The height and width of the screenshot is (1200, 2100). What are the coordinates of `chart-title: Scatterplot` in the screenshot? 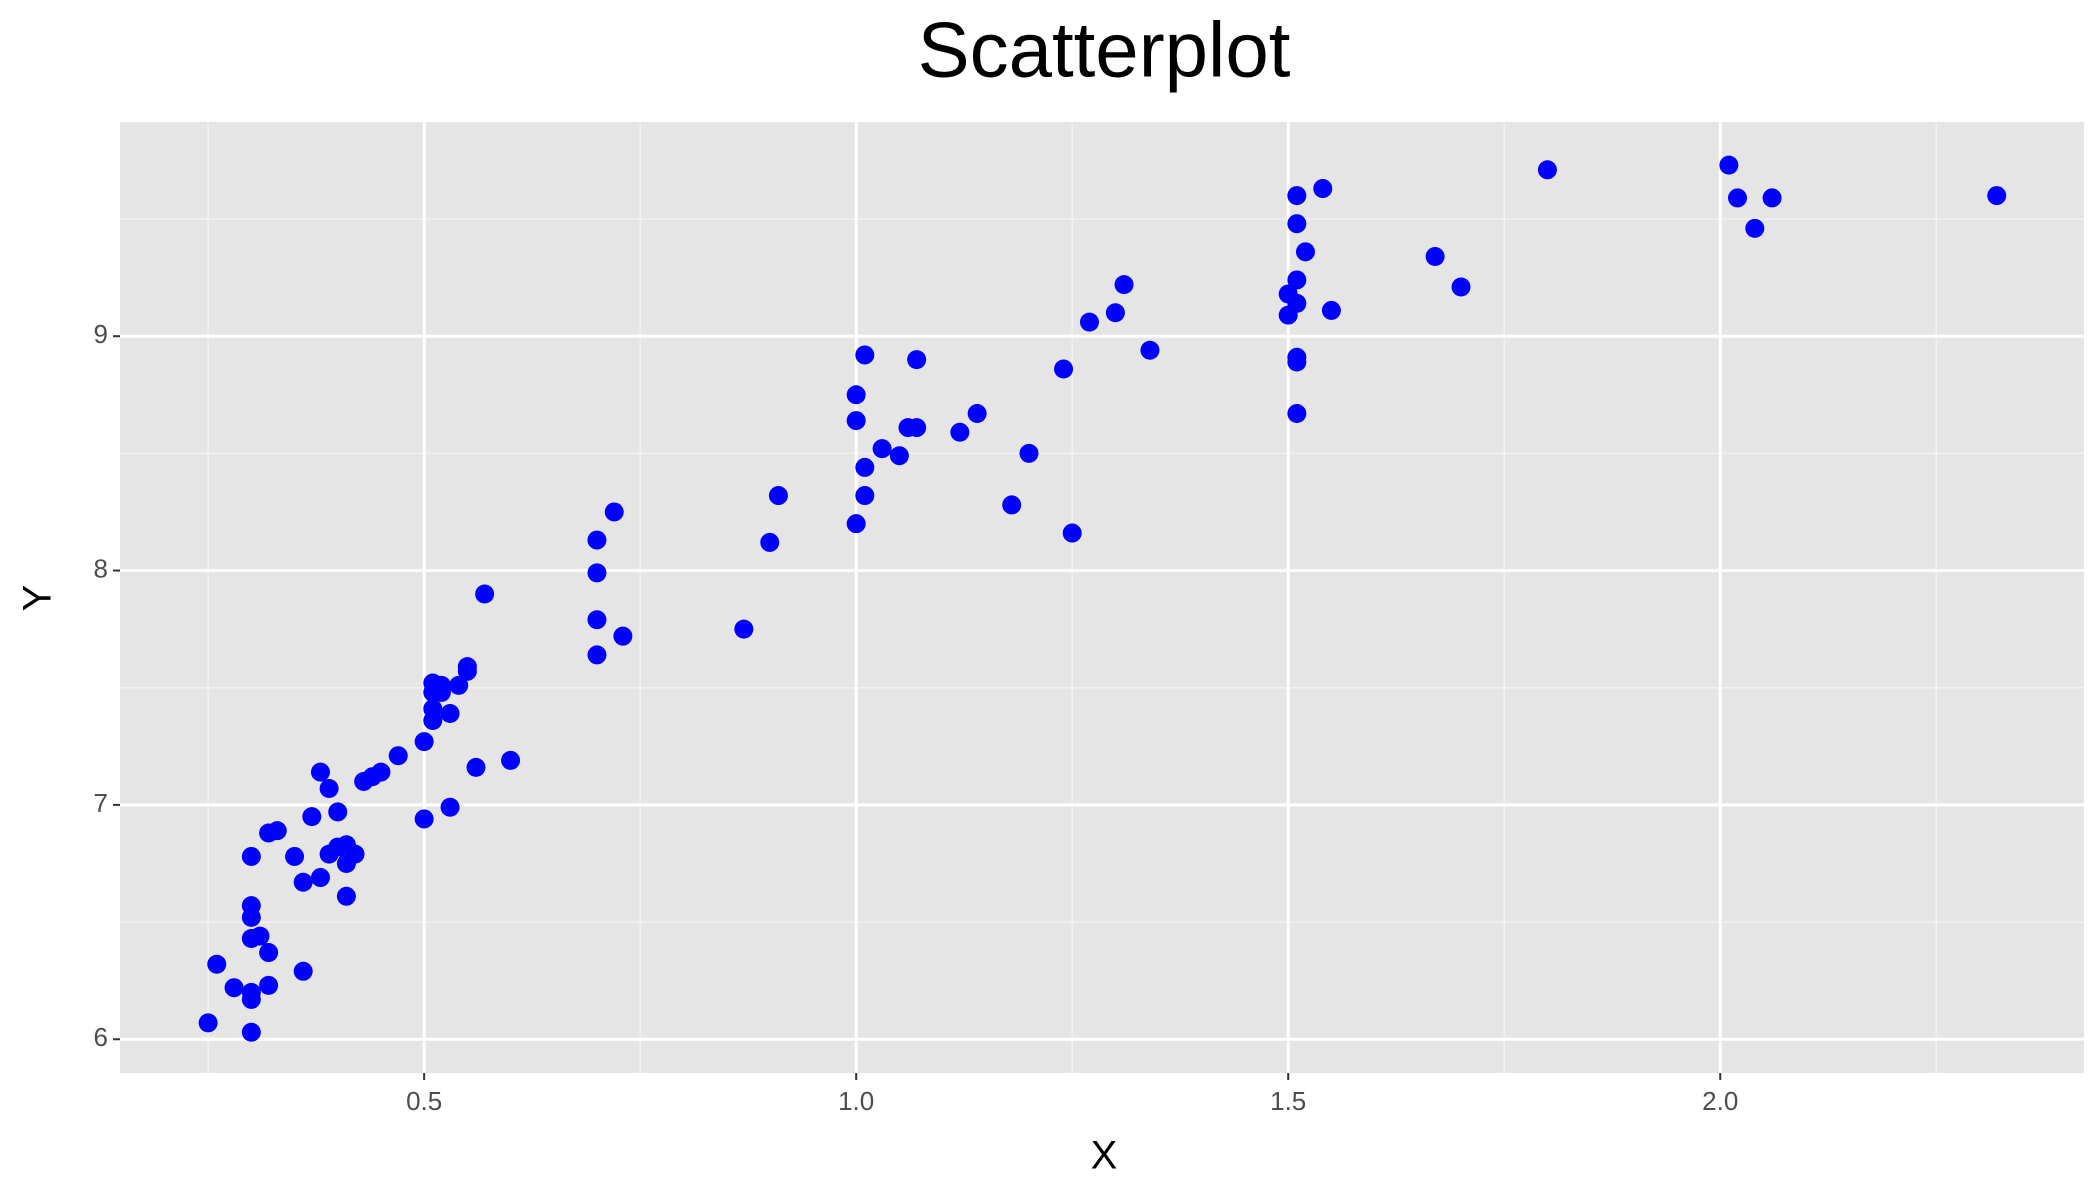 It's located at (1104, 50).